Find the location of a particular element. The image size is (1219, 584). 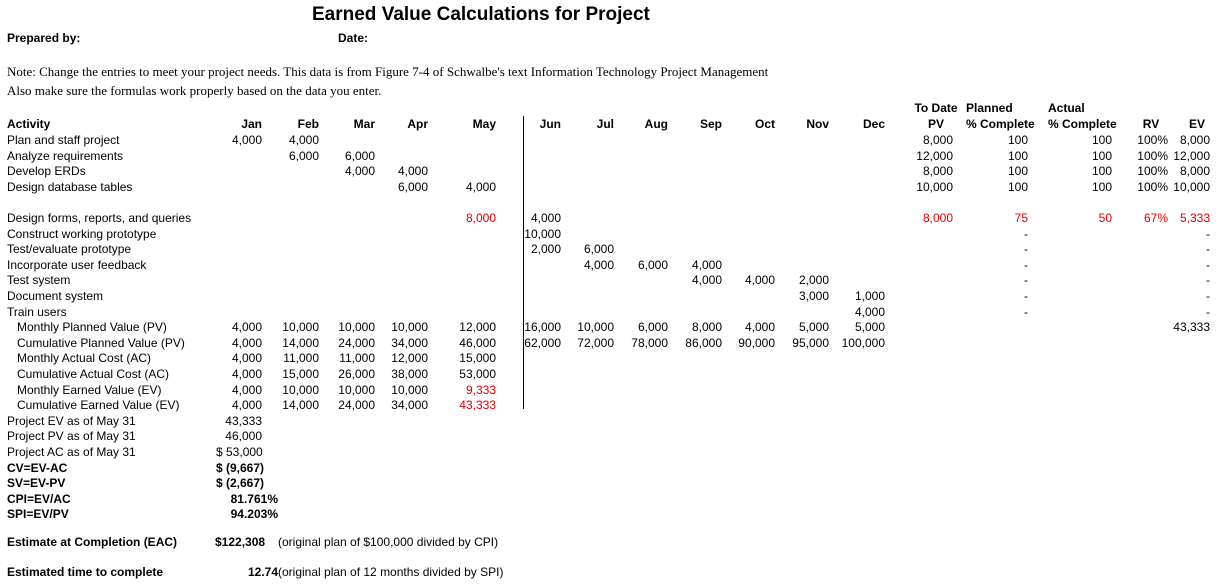

total-value: 94.203% is located at coordinates (254, 514).